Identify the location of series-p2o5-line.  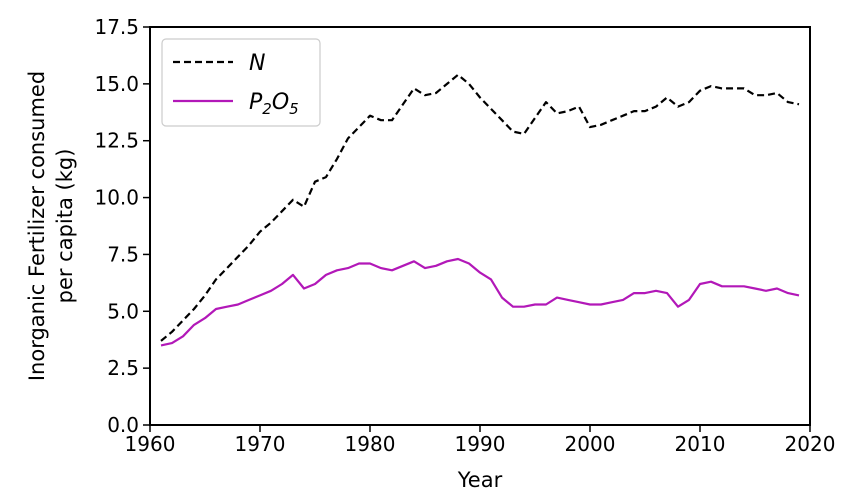
(480, 302).